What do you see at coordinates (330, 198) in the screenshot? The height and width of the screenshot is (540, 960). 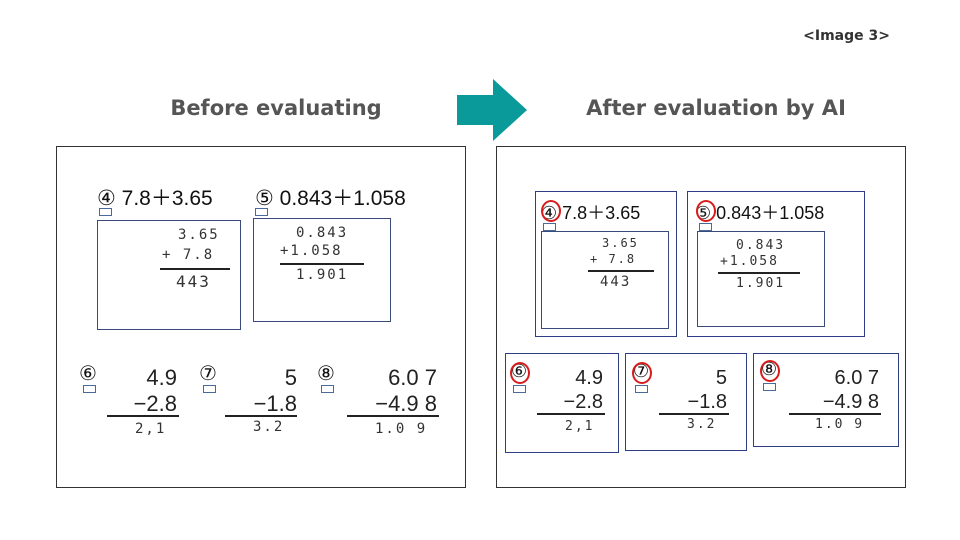 I see `problem-5-expression: ⑤ 0.843＋1.058` at bounding box center [330, 198].